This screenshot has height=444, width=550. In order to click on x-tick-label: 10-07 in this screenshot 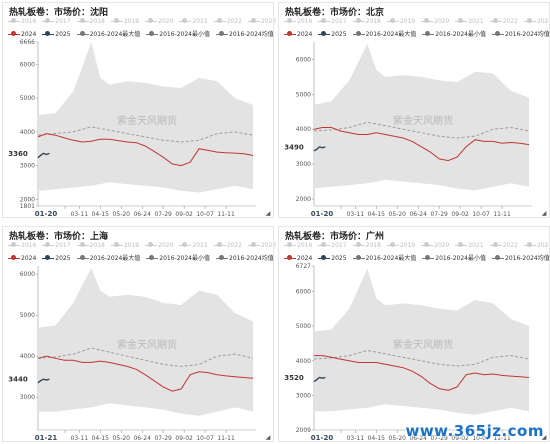, I will do `click(481, 214)`.